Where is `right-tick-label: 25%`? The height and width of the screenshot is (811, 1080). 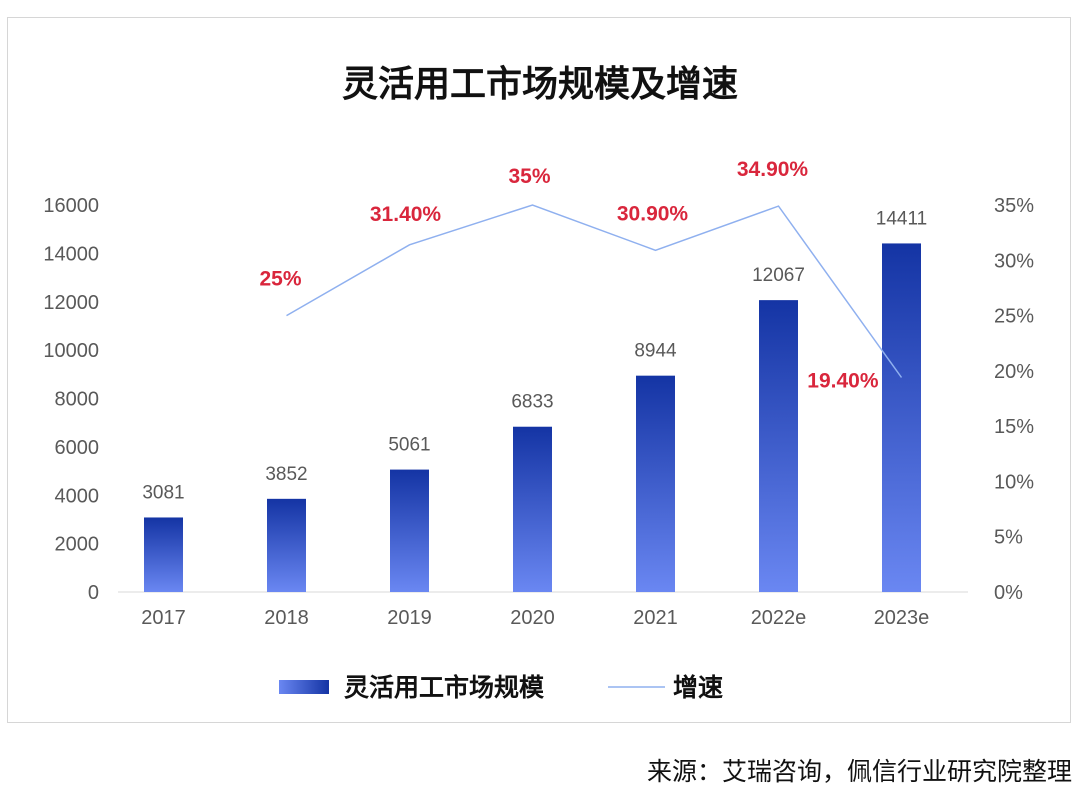 right-tick-label: 25% is located at coordinates (1014, 317).